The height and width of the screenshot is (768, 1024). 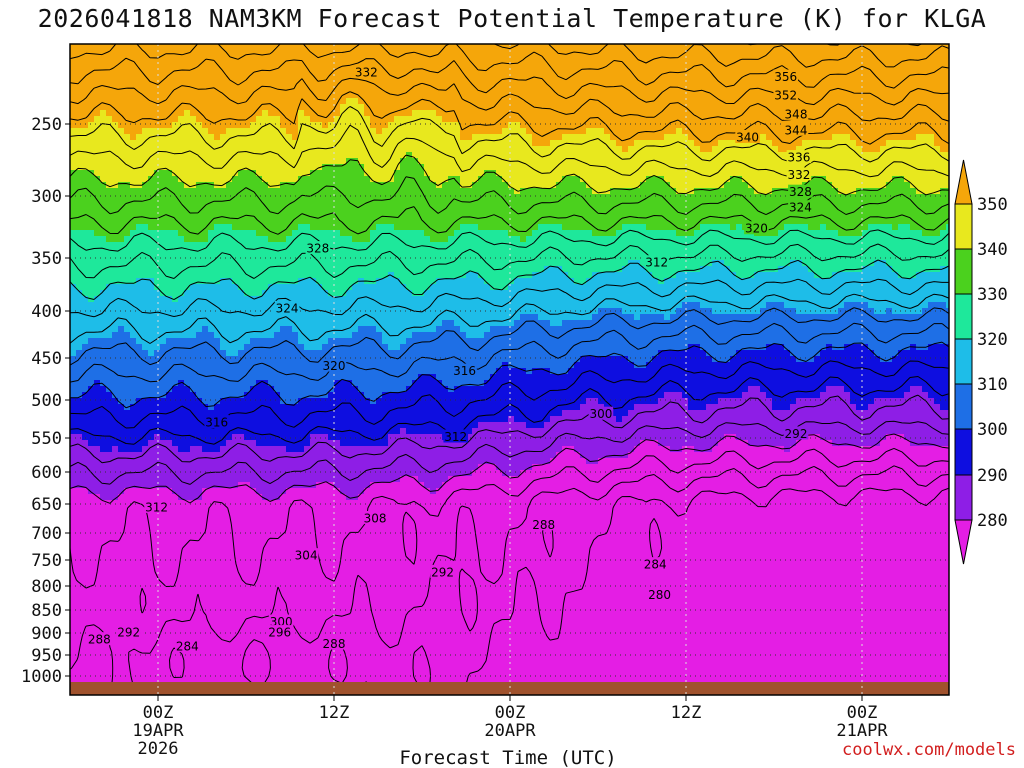 I want to click on contour-label: 312, so click(x=455, y=437).